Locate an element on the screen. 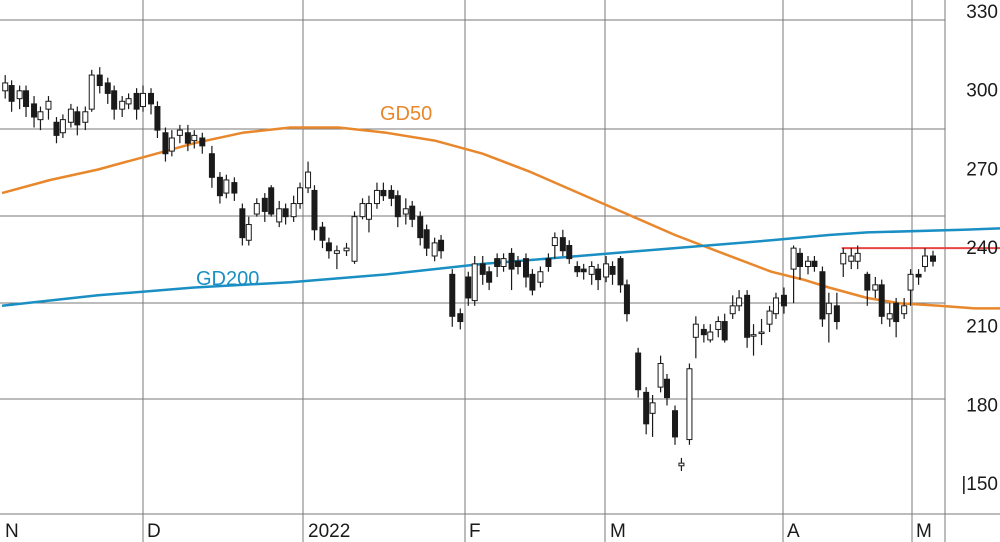 The image size is (1000, 542). y-tick-label-240: 240 is located at coordinates (982, 248).